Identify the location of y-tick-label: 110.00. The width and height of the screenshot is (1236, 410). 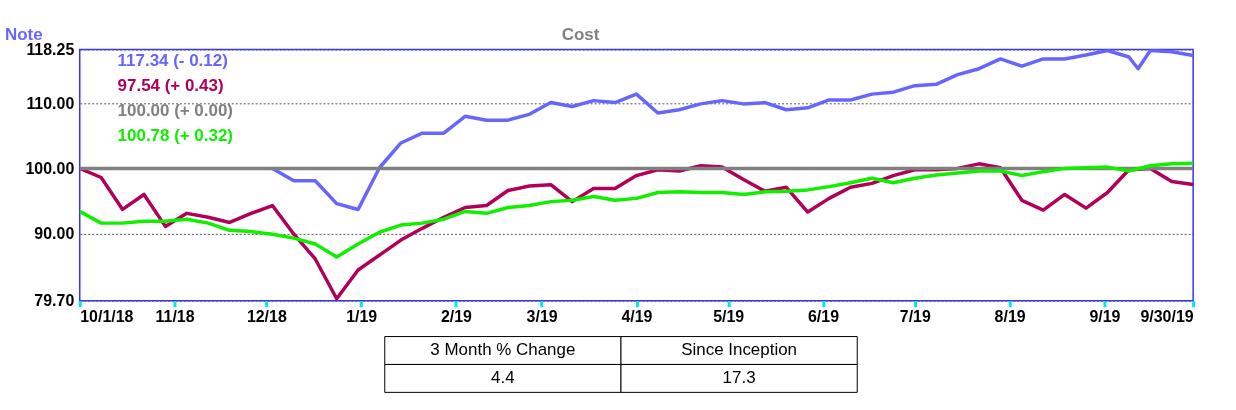
(50, 103).